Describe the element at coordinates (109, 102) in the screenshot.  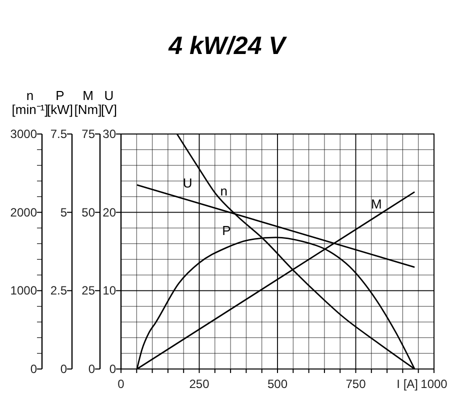
I see `y-axis-title: U [V]` at that location.